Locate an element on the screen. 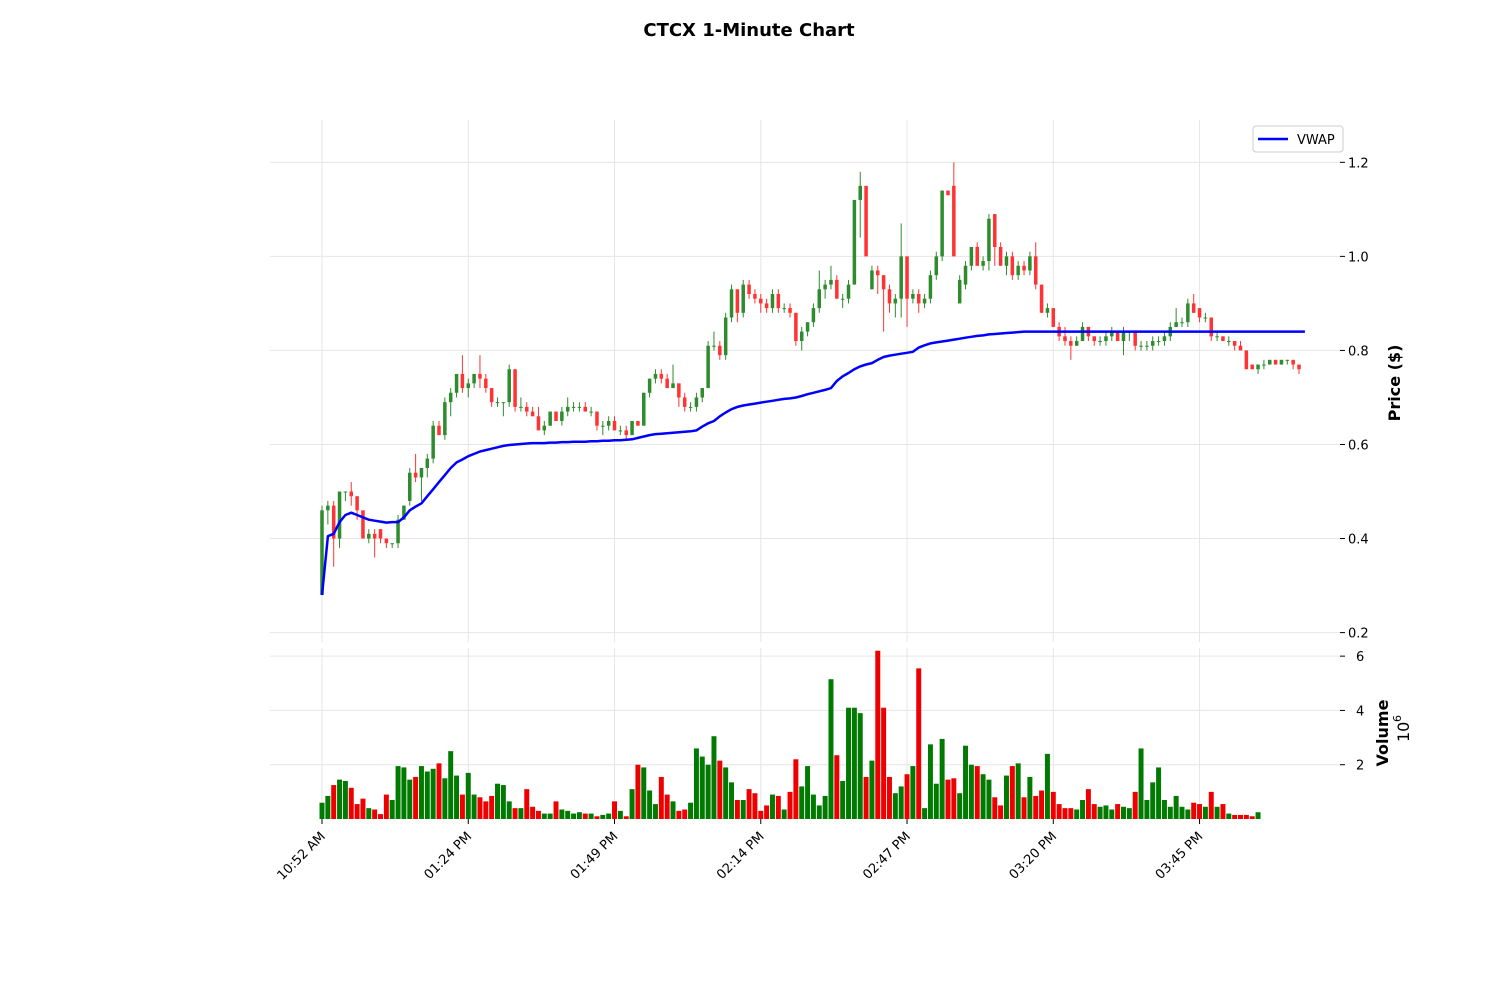 The width and height of the screenshot is (1500, 1004). price-tick-label: 1.0 is located at coordinates (1358, 257).